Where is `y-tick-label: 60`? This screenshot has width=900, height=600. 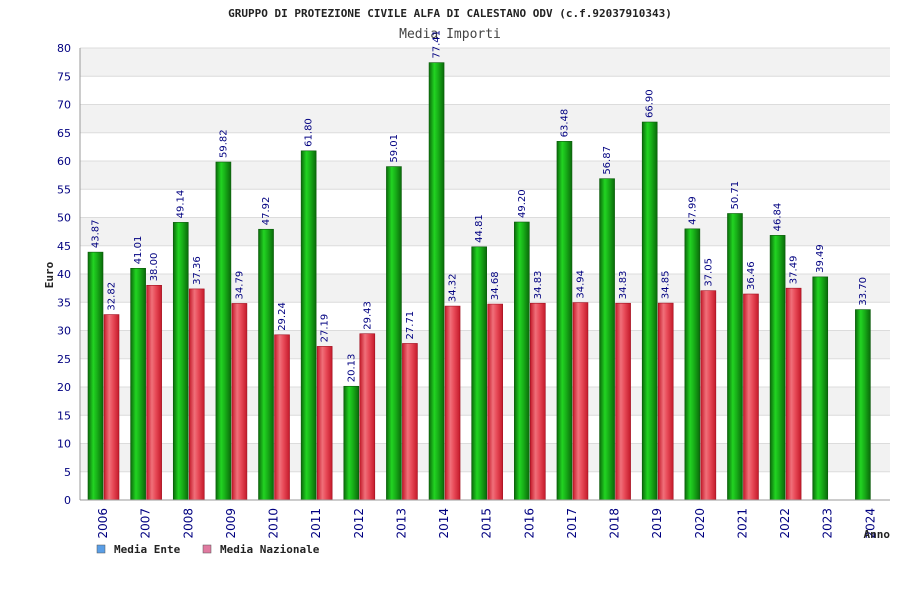 y-tick-label: 60 is located at coordinates (64, 161).